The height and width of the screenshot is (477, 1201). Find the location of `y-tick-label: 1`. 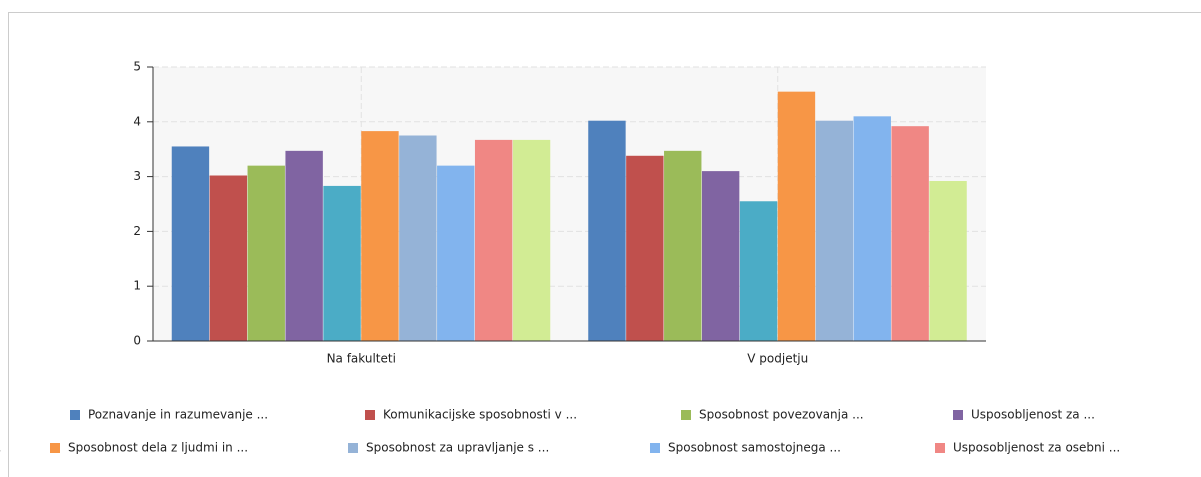

y-tick-label: 1 is located at coordinates (137, 286).